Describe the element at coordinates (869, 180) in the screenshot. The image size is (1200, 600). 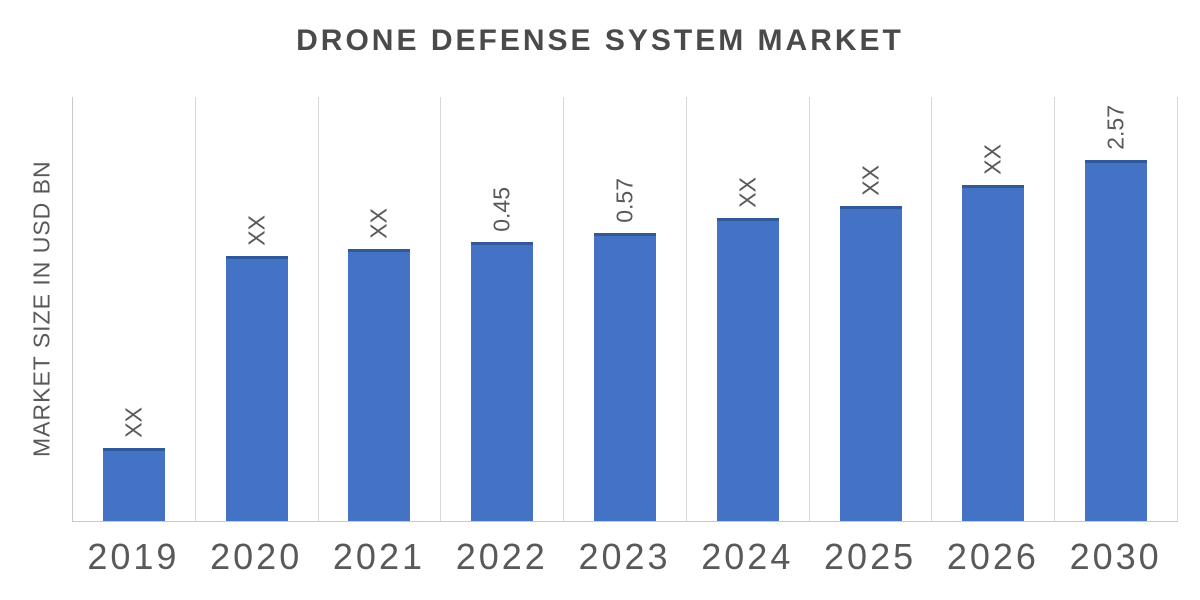
I see `bar-value-label-2025: XX` at that location.